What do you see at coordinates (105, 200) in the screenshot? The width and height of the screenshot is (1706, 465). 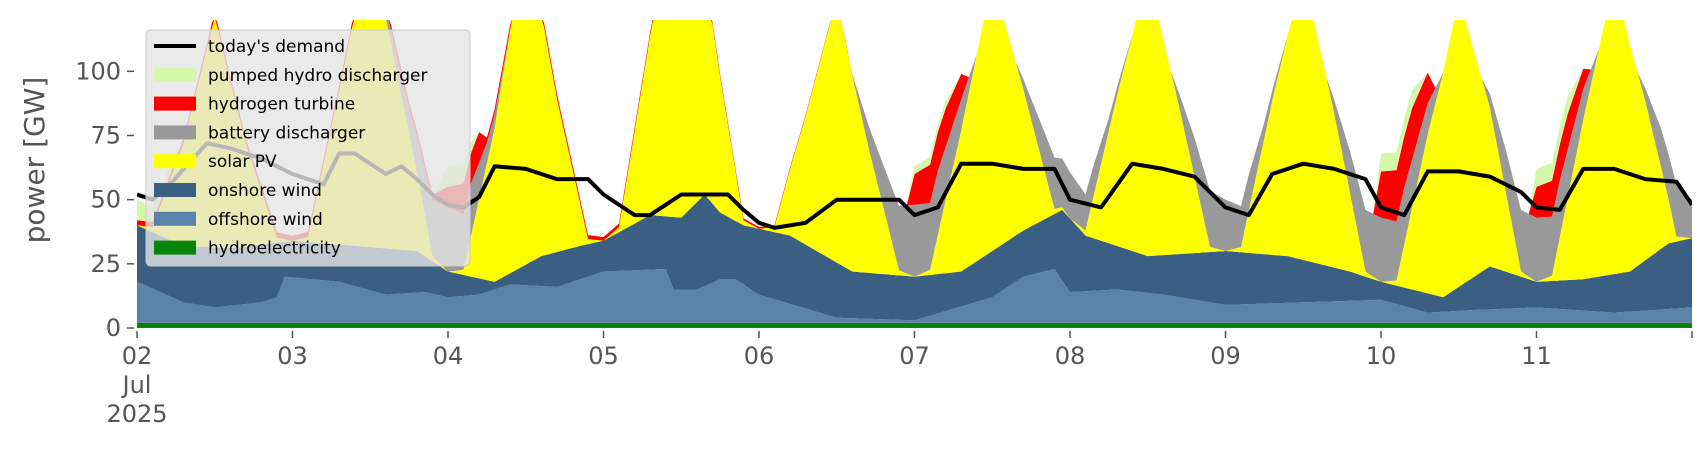 I see `y-tick-label: 50` at bounding box center [105, 200].